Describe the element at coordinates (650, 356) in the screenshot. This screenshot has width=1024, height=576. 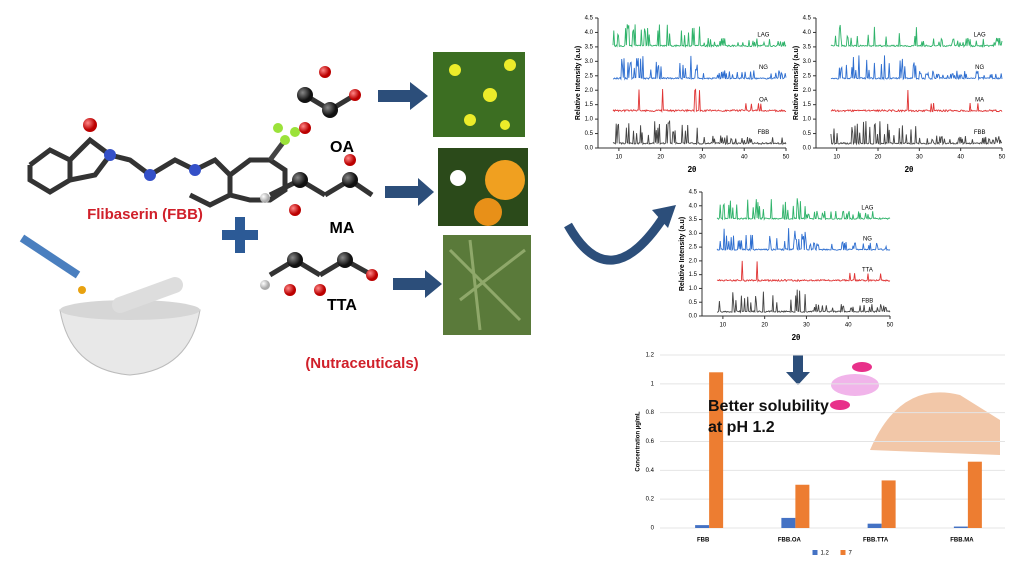
I see `y-tick-label: 1.2` at that location.